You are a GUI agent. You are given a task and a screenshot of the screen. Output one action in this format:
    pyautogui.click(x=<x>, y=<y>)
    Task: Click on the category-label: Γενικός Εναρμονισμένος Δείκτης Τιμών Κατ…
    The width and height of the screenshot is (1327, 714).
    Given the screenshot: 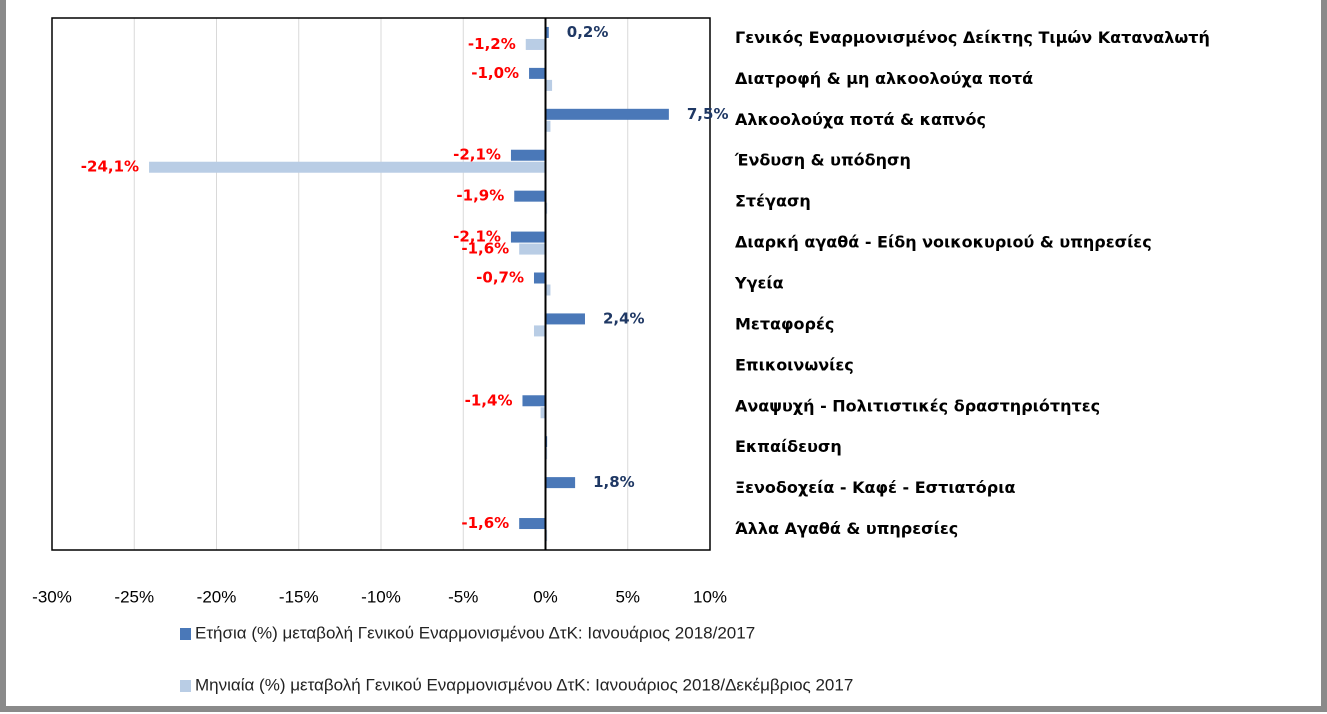 What is the action you would take?
    pyautogui.click(x=972, y=37)
    